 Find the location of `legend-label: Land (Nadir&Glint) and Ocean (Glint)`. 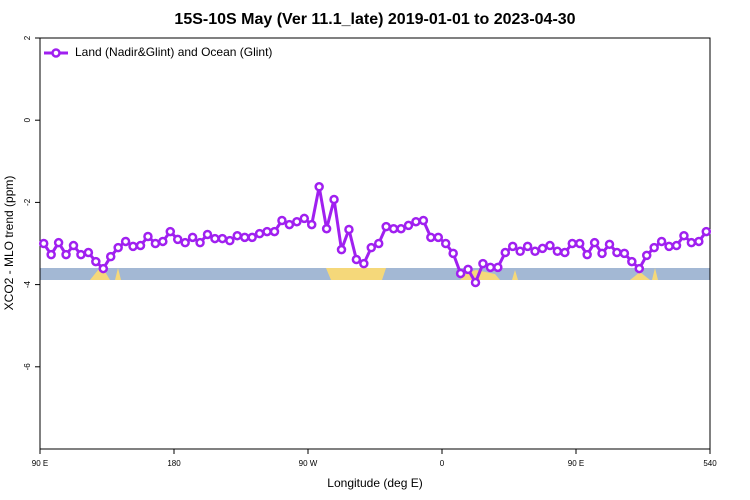

legend-label: Land (Nadir&Glint) and Ocean (Glint) is located at coordinates (173, 52).